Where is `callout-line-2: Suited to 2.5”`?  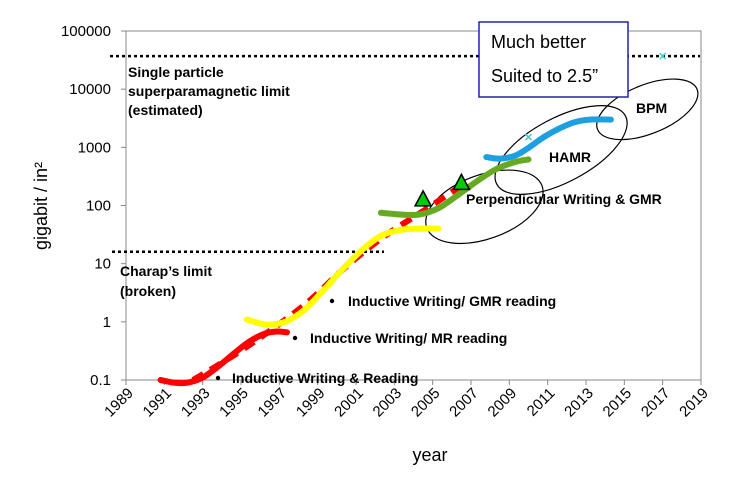
callout-line-2: Suited to 2.5” is located at coordinates (544, 76).